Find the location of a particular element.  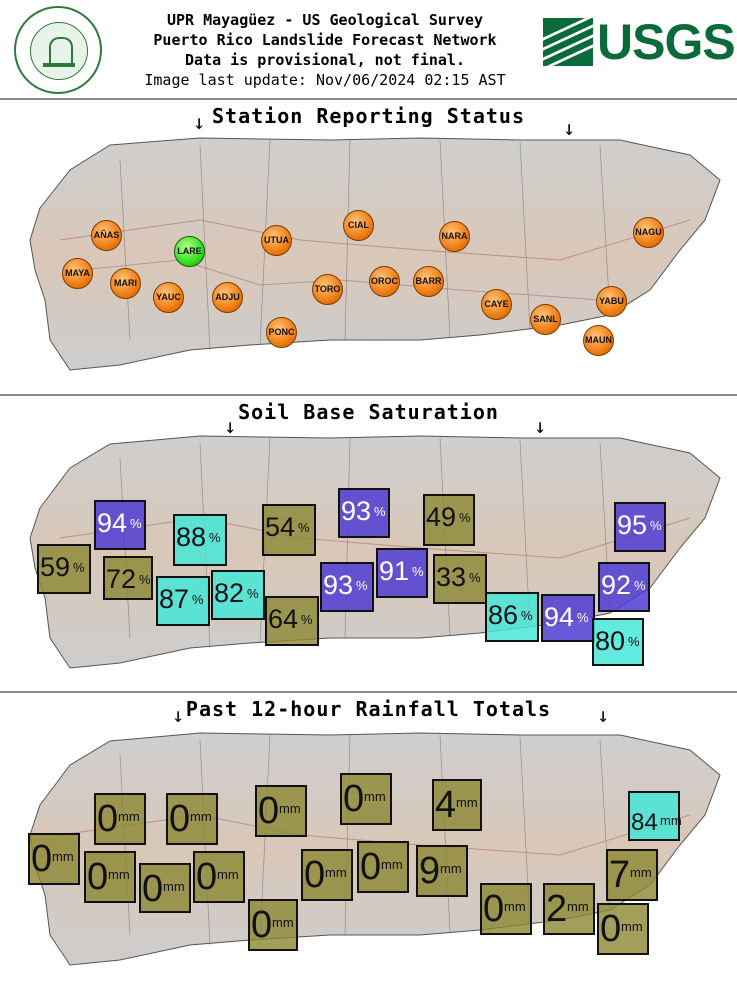

station-marker: MAUN is located at coordinates (598, 340).